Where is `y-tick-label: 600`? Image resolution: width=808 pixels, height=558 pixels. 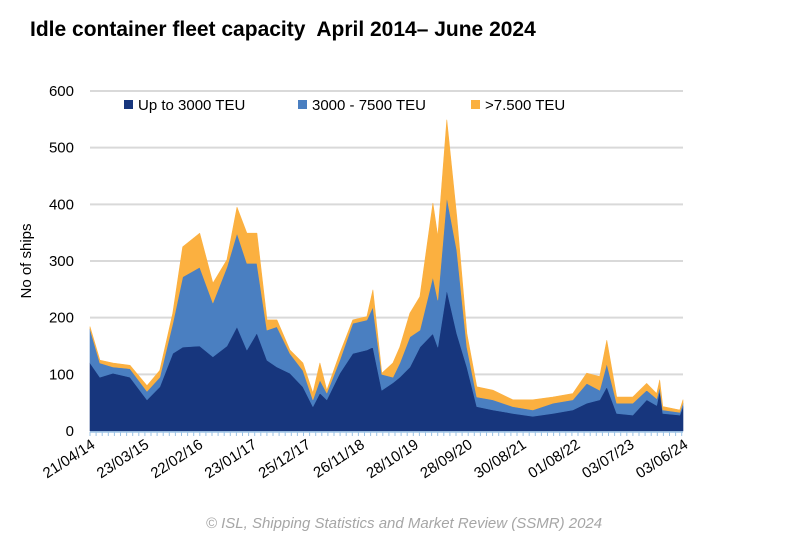 y-tick-label: 600 is located at coordinates (61, 91).